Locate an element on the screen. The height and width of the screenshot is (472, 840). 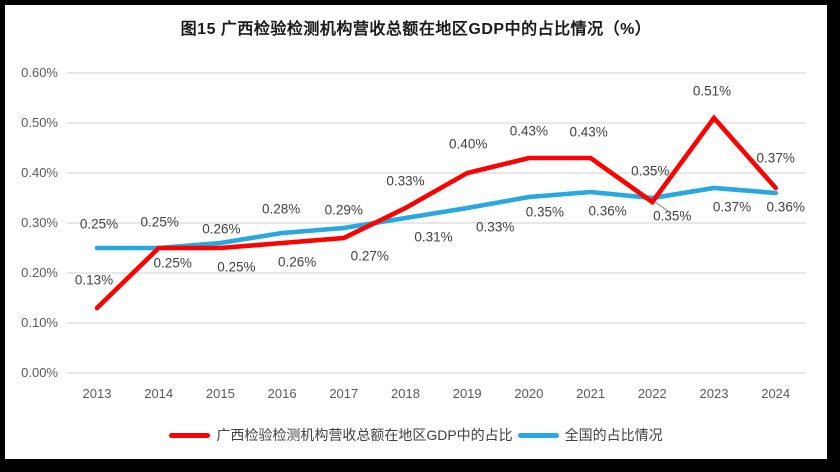
legend: 广西检验检测机构营收总额在地区GDP中的占比 全国的占比情况 is located at coordinates (416, 435).